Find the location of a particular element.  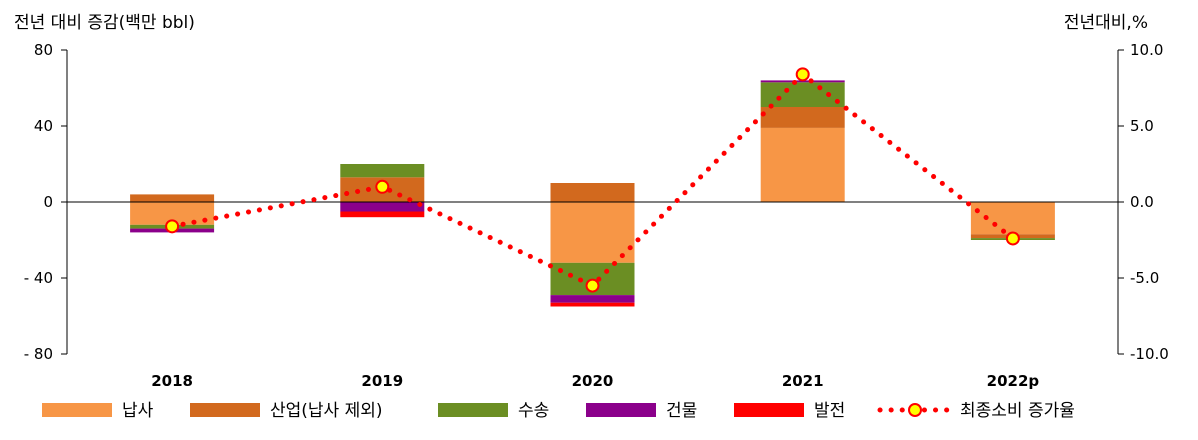

growth-rate-point-2020 is located at coordinates (592, 285).